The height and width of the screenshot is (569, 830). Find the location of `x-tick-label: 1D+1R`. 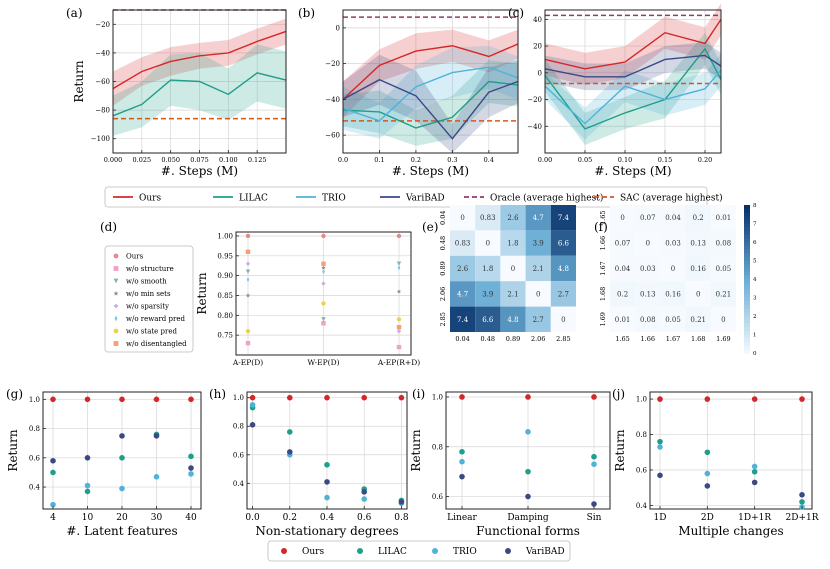

x-tick-label: 1D+1R is located at coordinates (754, 518).